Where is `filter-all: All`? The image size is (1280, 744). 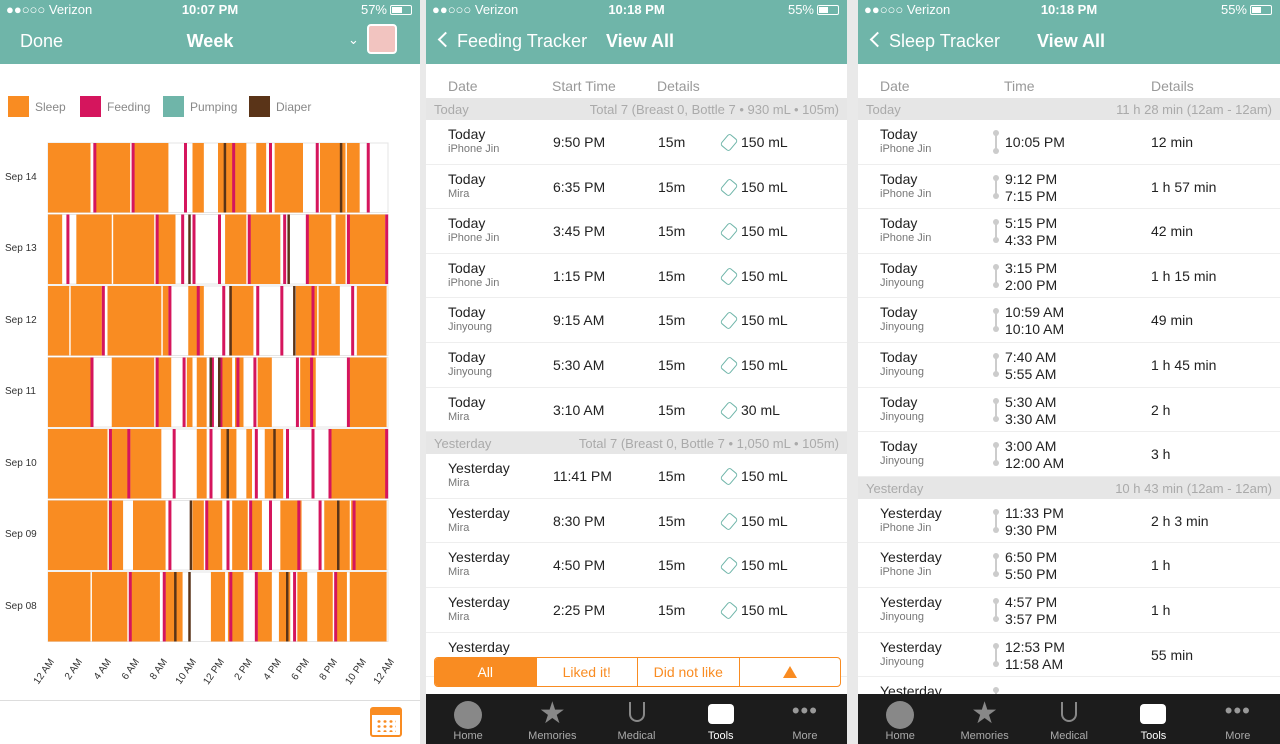 filter-all: All is located at coordinates (486, 672).